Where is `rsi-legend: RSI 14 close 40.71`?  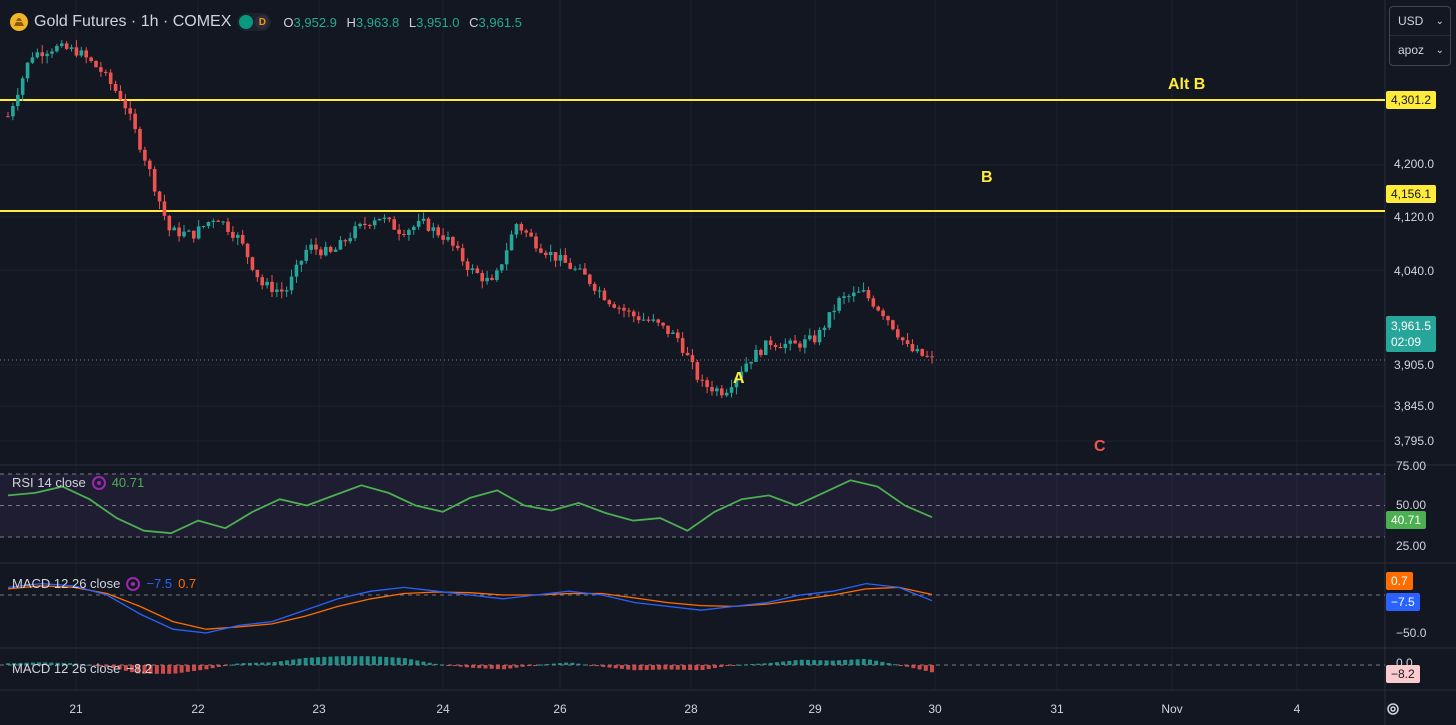
rsi-legend: RSI 14 close 40.71 is located at coordinates (78, 482).